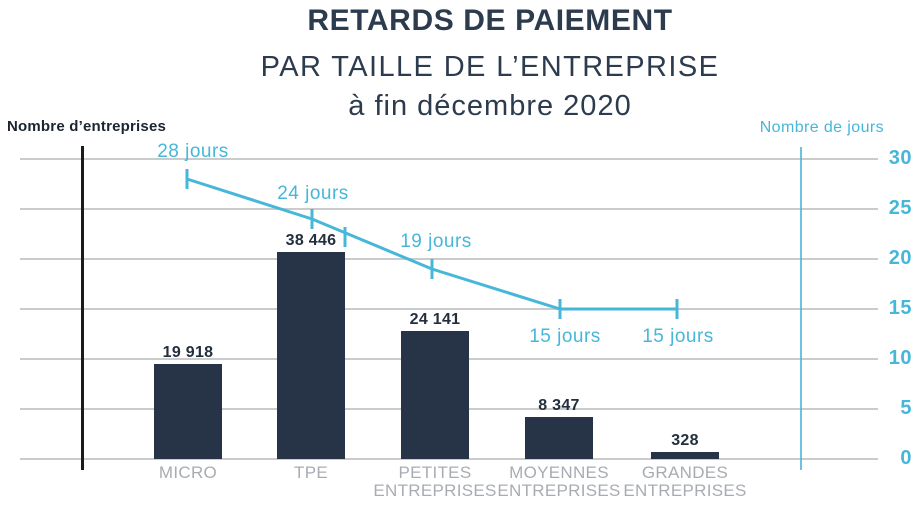 The width and height of the screenshot is (921, 518). What do you see at coordinates (490, 67) in the screenshot?
I see `chart-subtitle: PAR TAILLE DE L’ENTREPRISE` at bounding box center [490, 67].